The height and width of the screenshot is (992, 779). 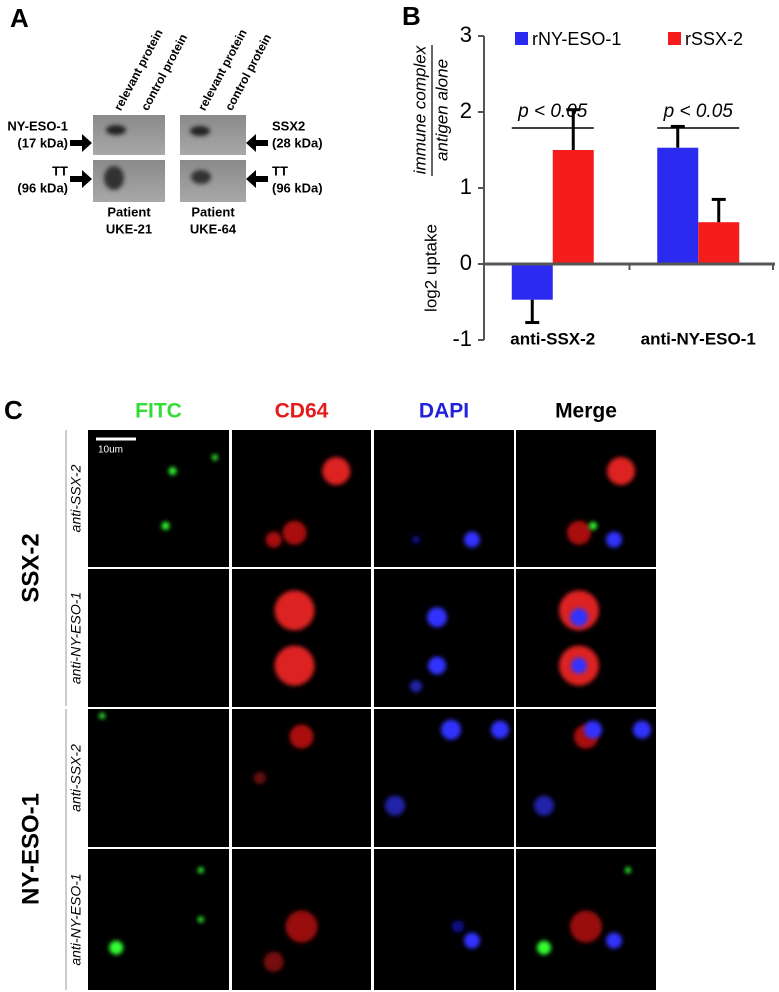 I want to click on band-label: NY-ESO-1, so click(x=37, y=125).